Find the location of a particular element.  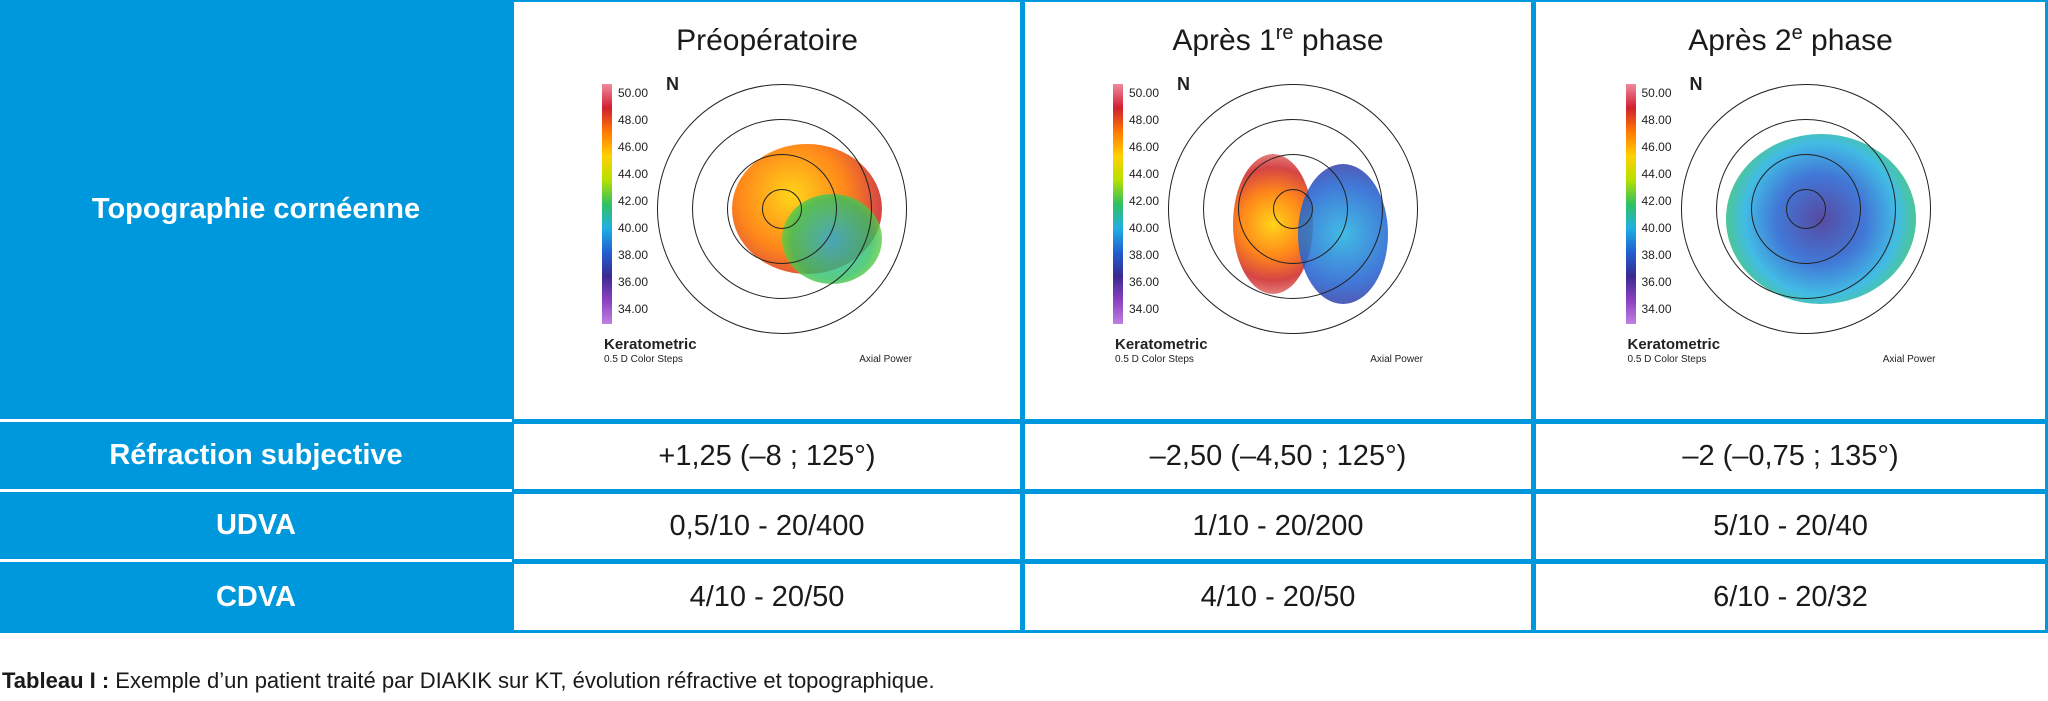

refraction-cell: –2 (–0,75 ; 135°) is located at coordinates (1791, 457).